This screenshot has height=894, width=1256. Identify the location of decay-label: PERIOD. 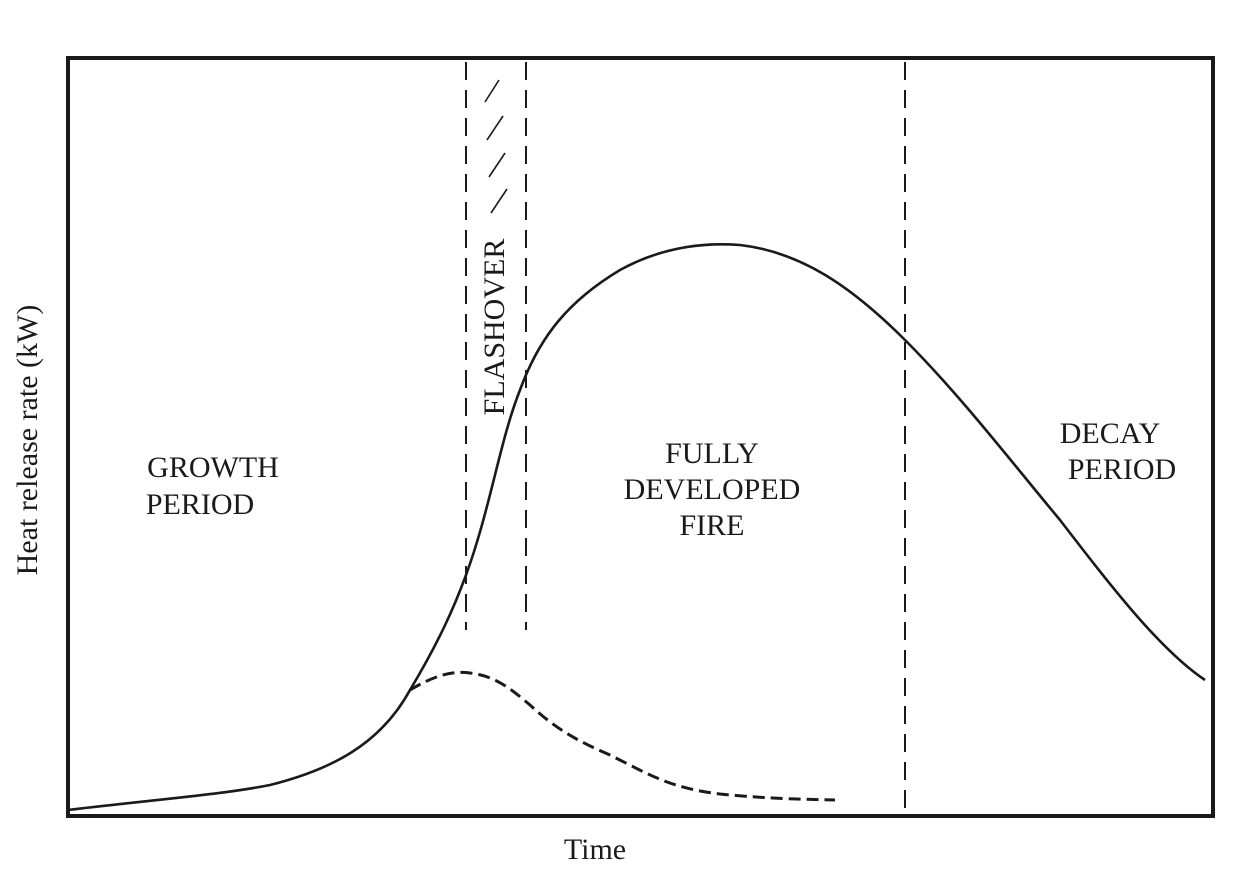
(1122, 469).